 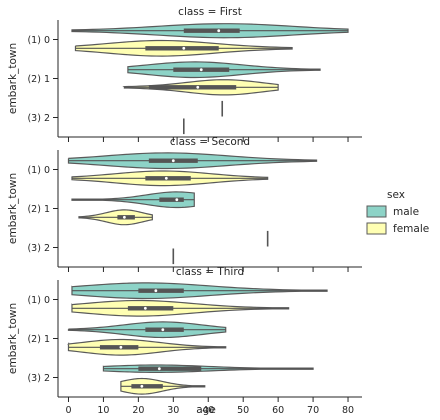 What do you see at coordinates (68, 410) in the screenshot?
I see `x-tick-label: 0` at bounding box center [68, 410].